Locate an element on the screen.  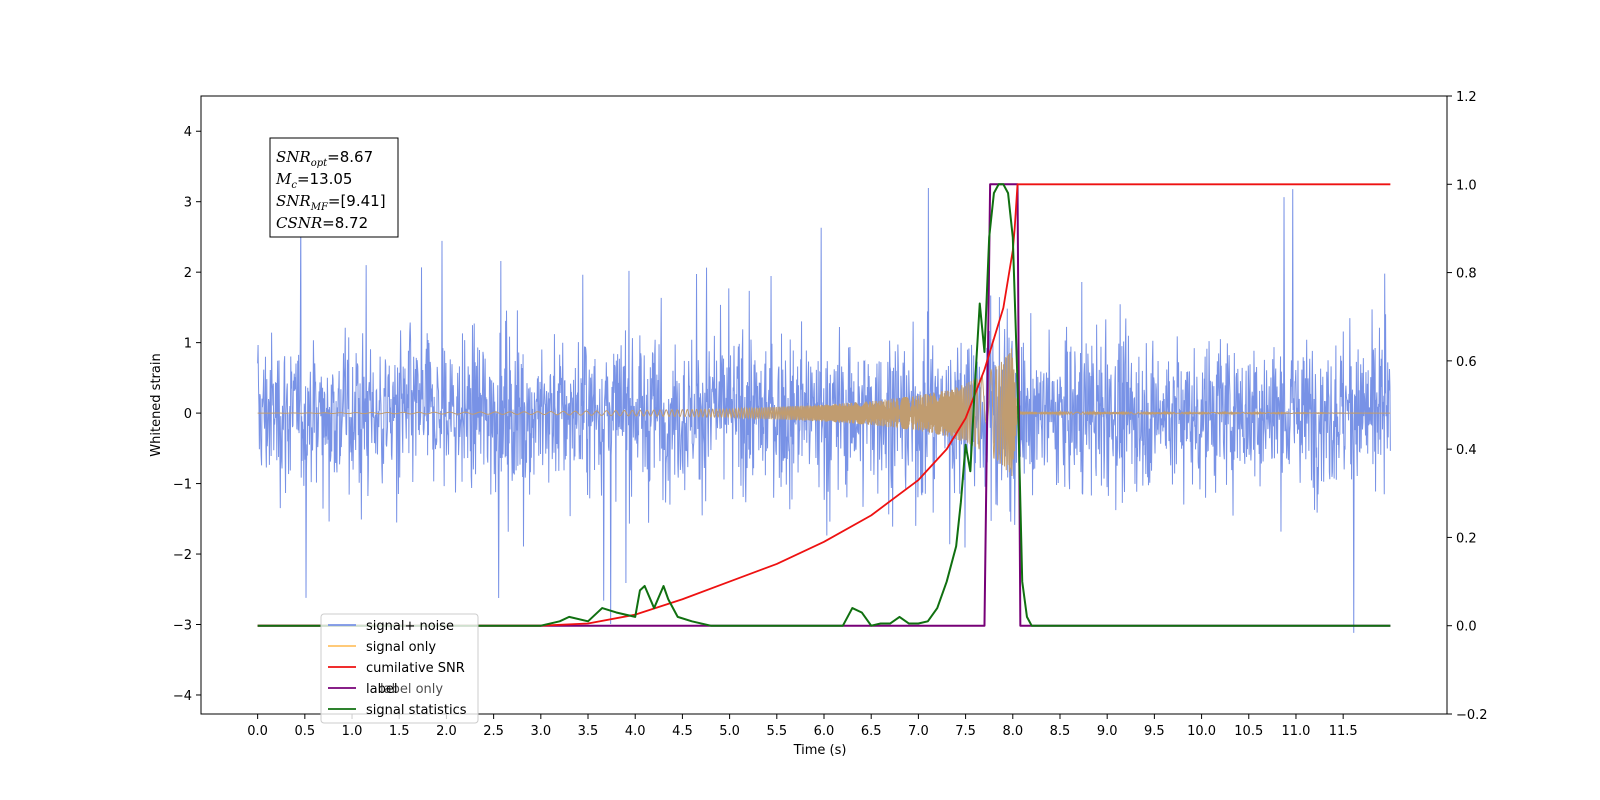
y2-tick-label: 0.2 is located at coordinates (1466, 538).